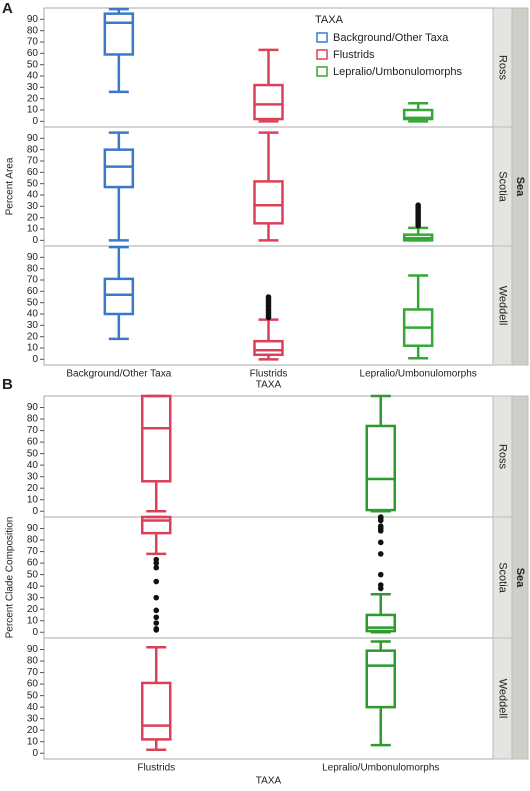 This screenshot has height=791, width=530. I want to click on y-axis-label: Percent Clade Composition, so click(10, 578).